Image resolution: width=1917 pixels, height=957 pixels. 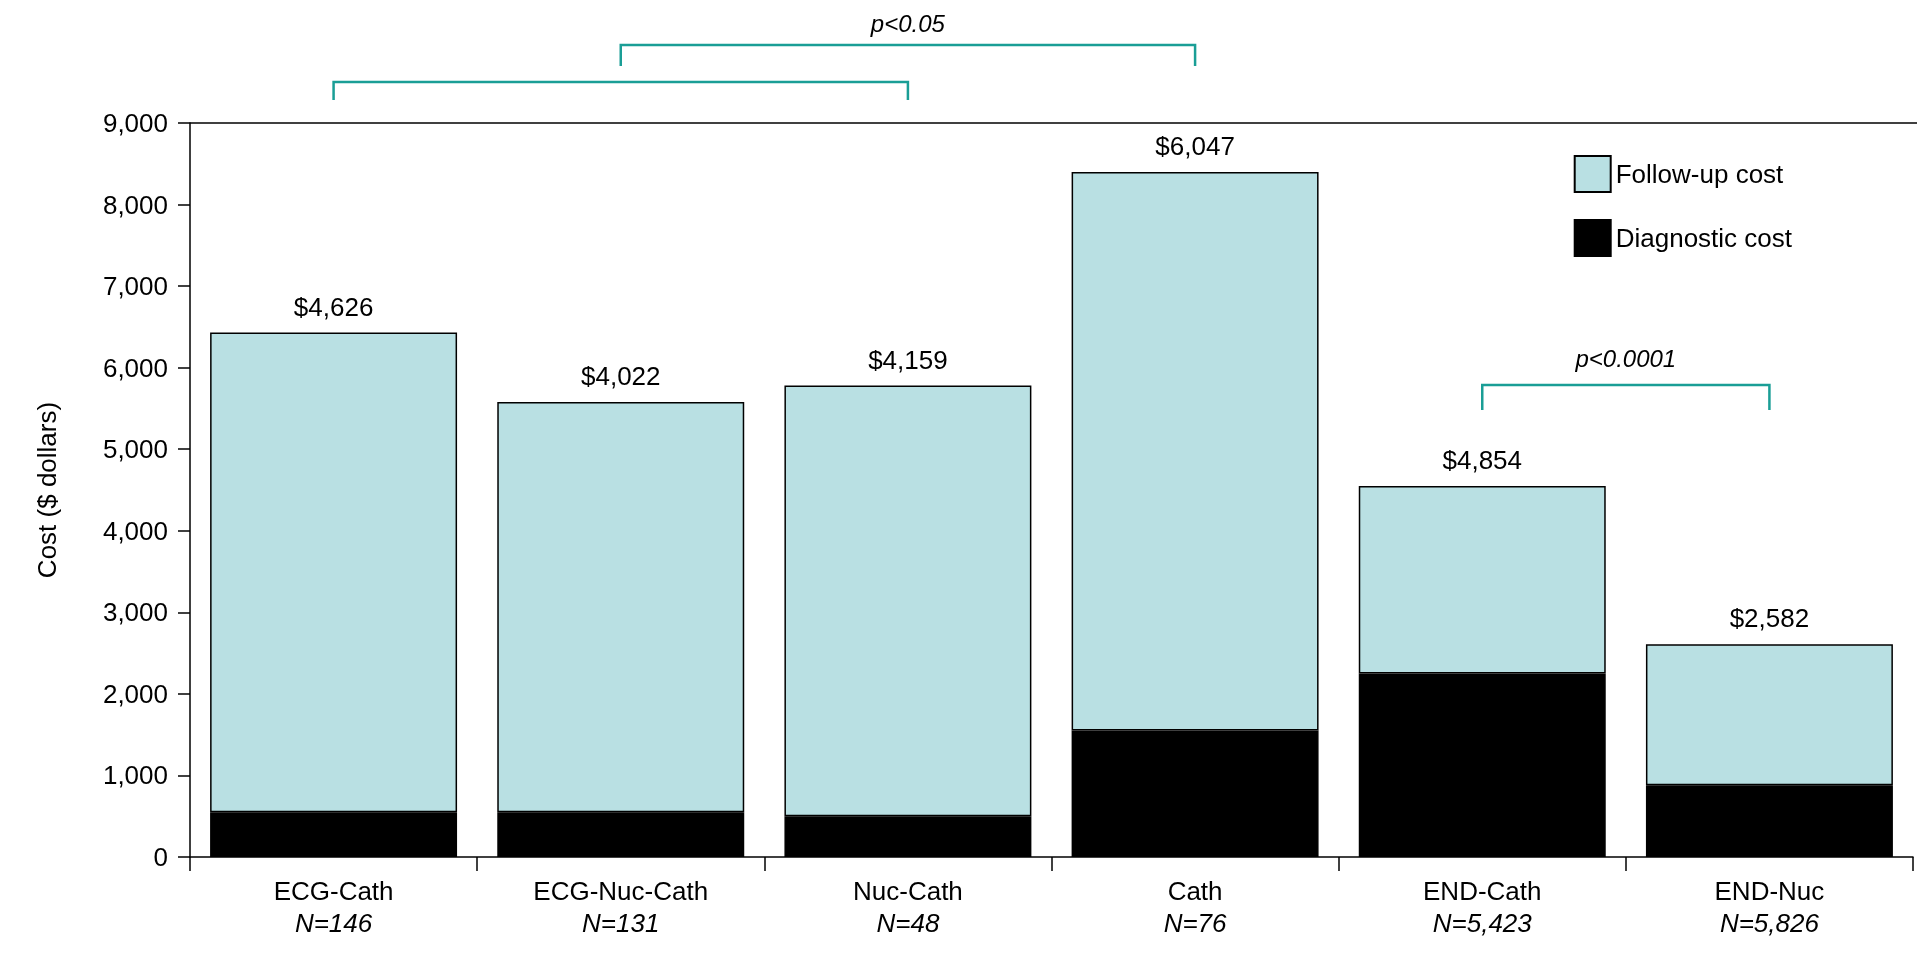 What do you see at coordinates (1482, 460) in the screenshot?
I see `annotation: $4,854` at bounding box center [1482, 460].